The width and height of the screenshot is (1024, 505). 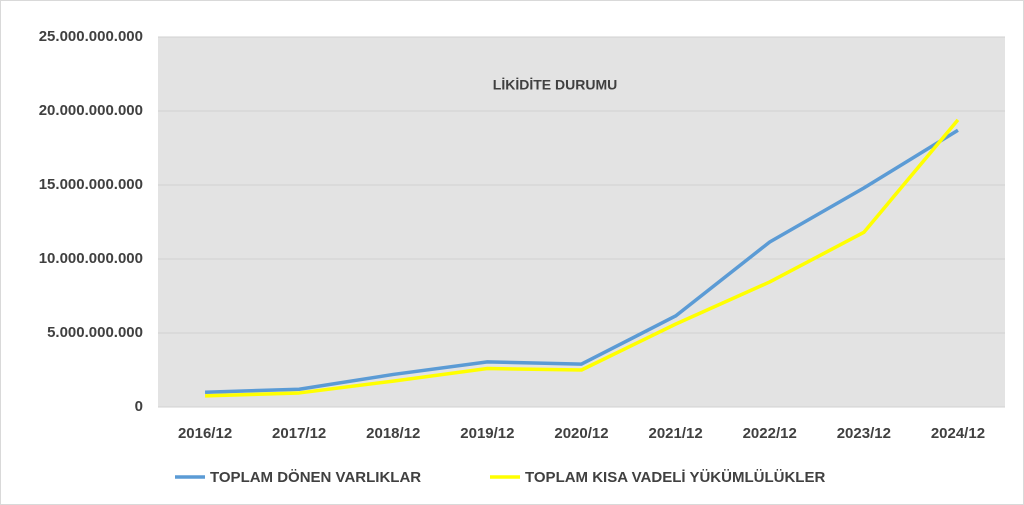 What do you see at coordinates (91, 258) in the screenshot?
I see `y-tick-label: 10.000.000.000` at bounding box center [91, 258].